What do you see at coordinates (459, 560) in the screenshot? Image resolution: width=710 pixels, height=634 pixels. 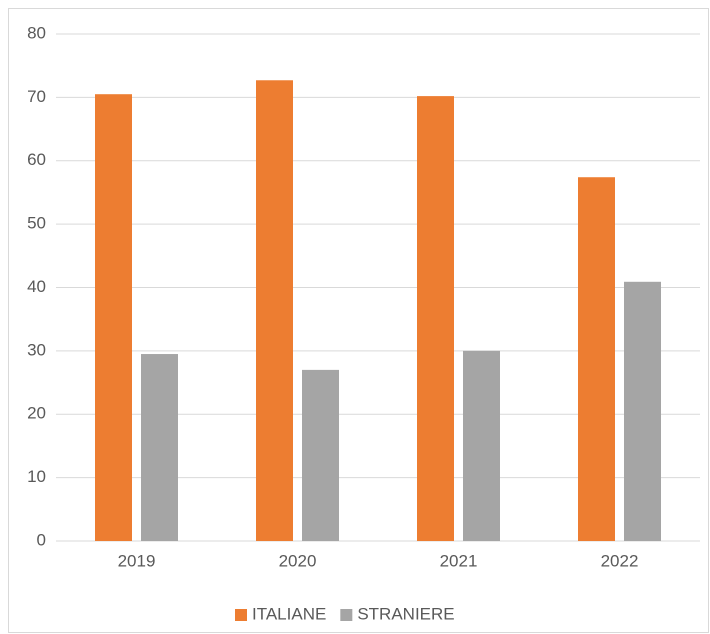 I see `x-tick-label: 2021` at bounding box center [459, 560].